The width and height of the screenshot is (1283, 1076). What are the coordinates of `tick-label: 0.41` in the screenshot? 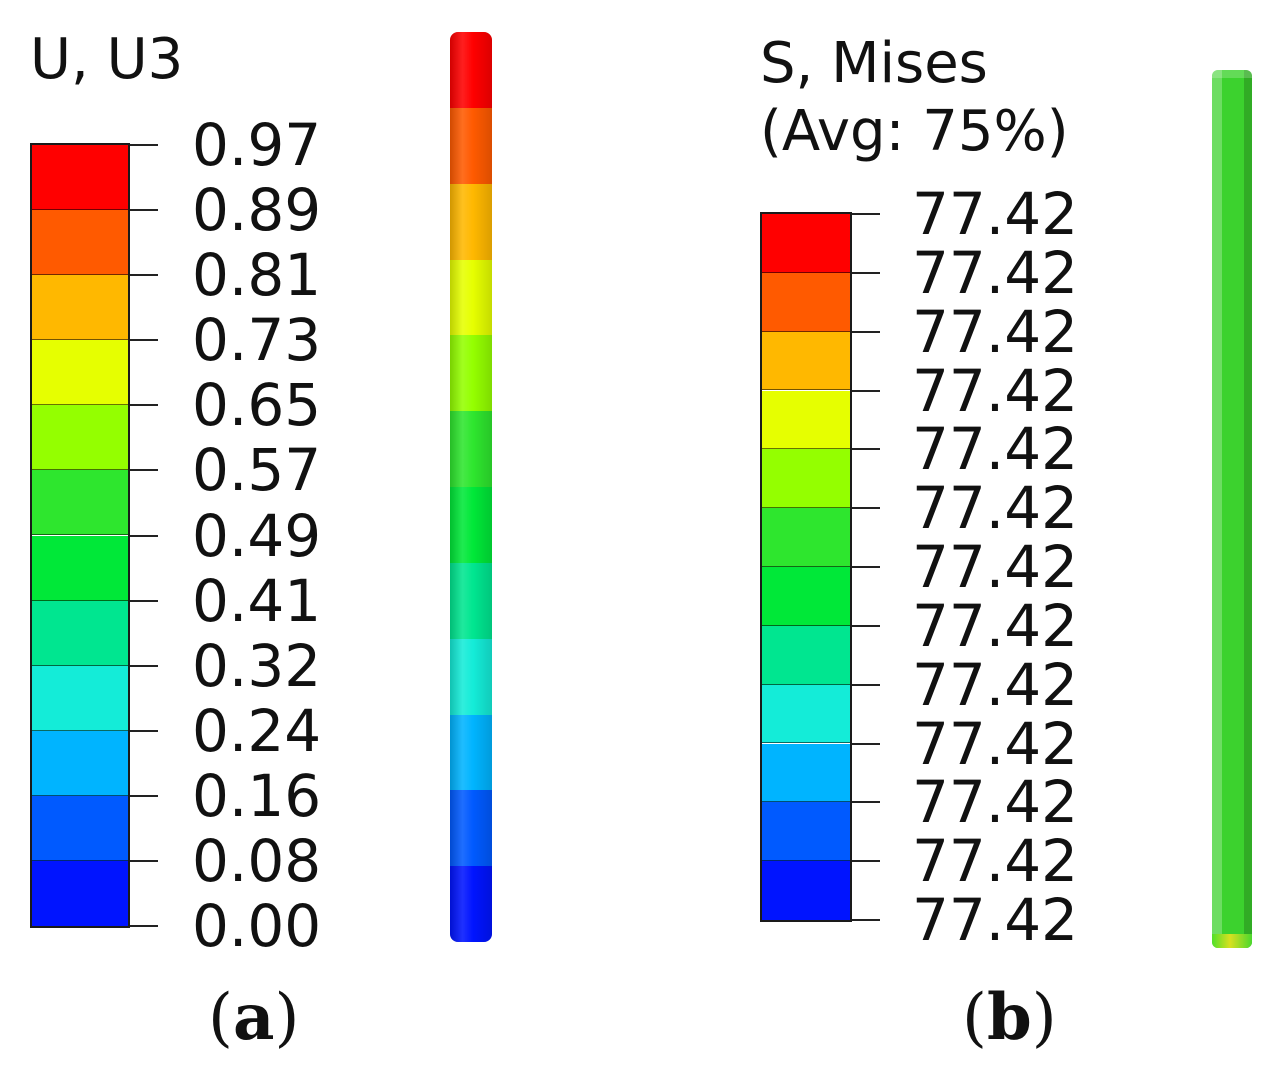 It's located at (257, 600).